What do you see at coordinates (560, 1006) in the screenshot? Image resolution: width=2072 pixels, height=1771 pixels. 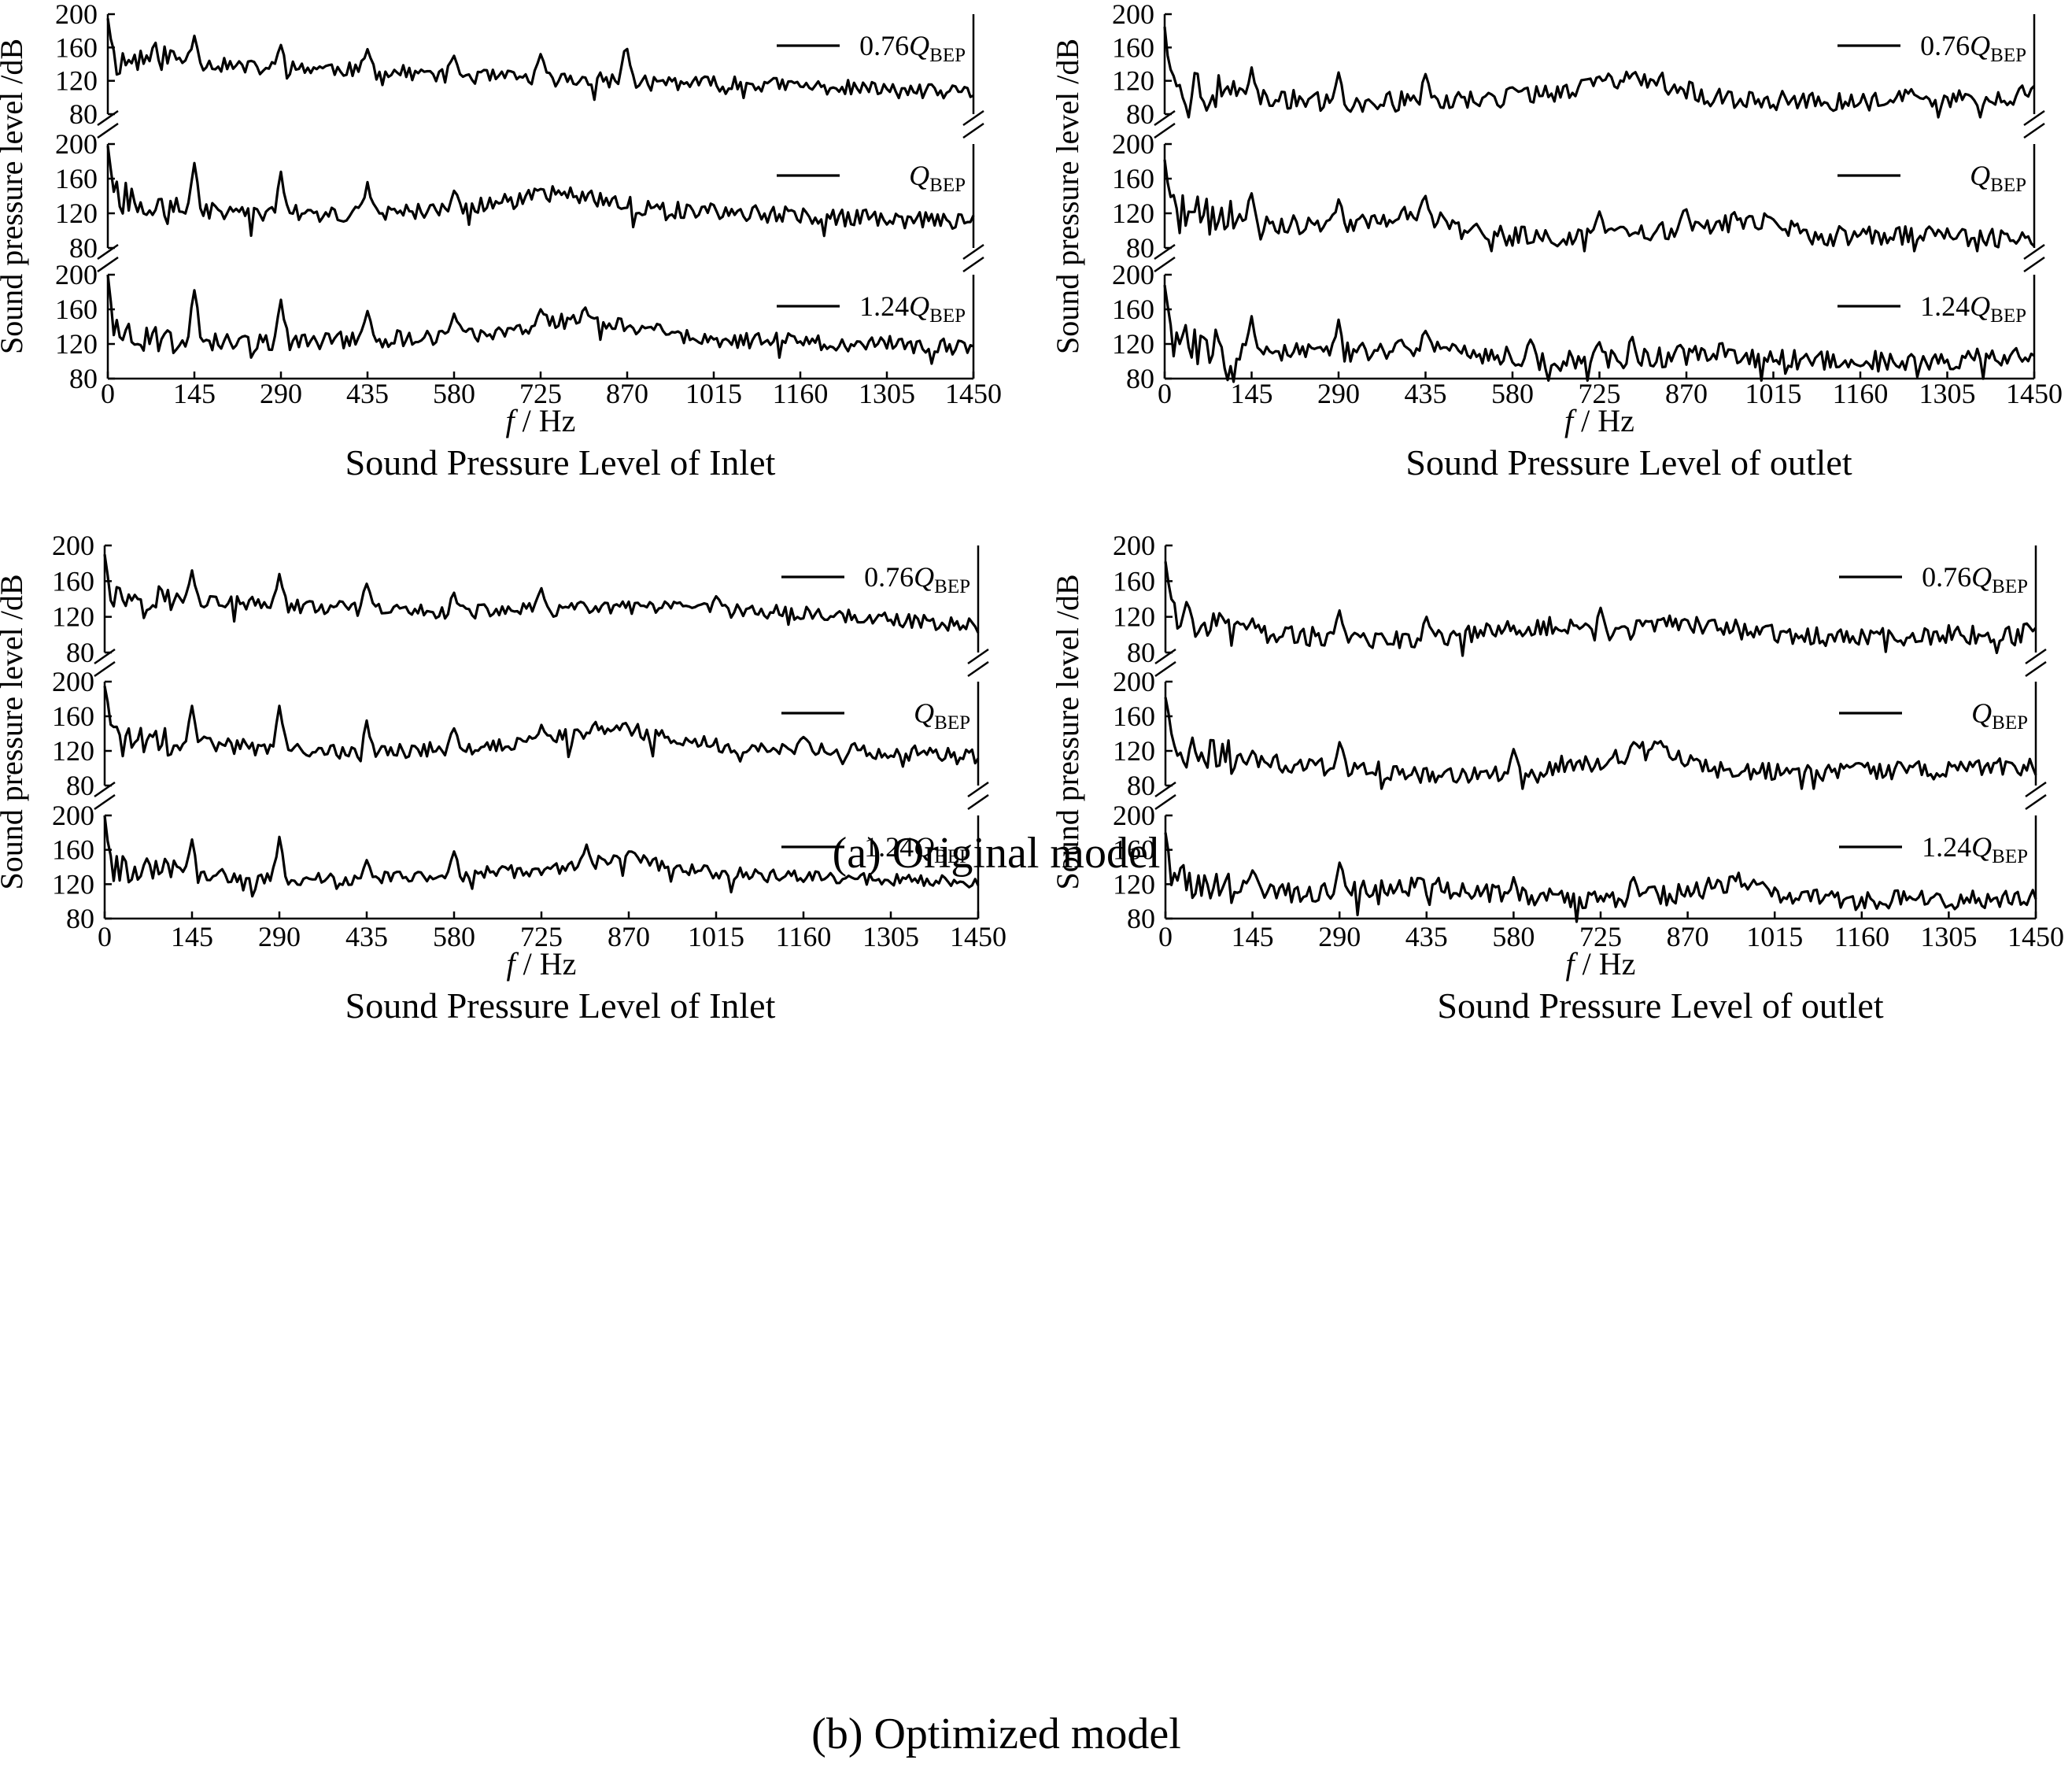 I see `chart-subtitle: Sound Pressure Level of Inlet` at bounding box center [560, 1006].